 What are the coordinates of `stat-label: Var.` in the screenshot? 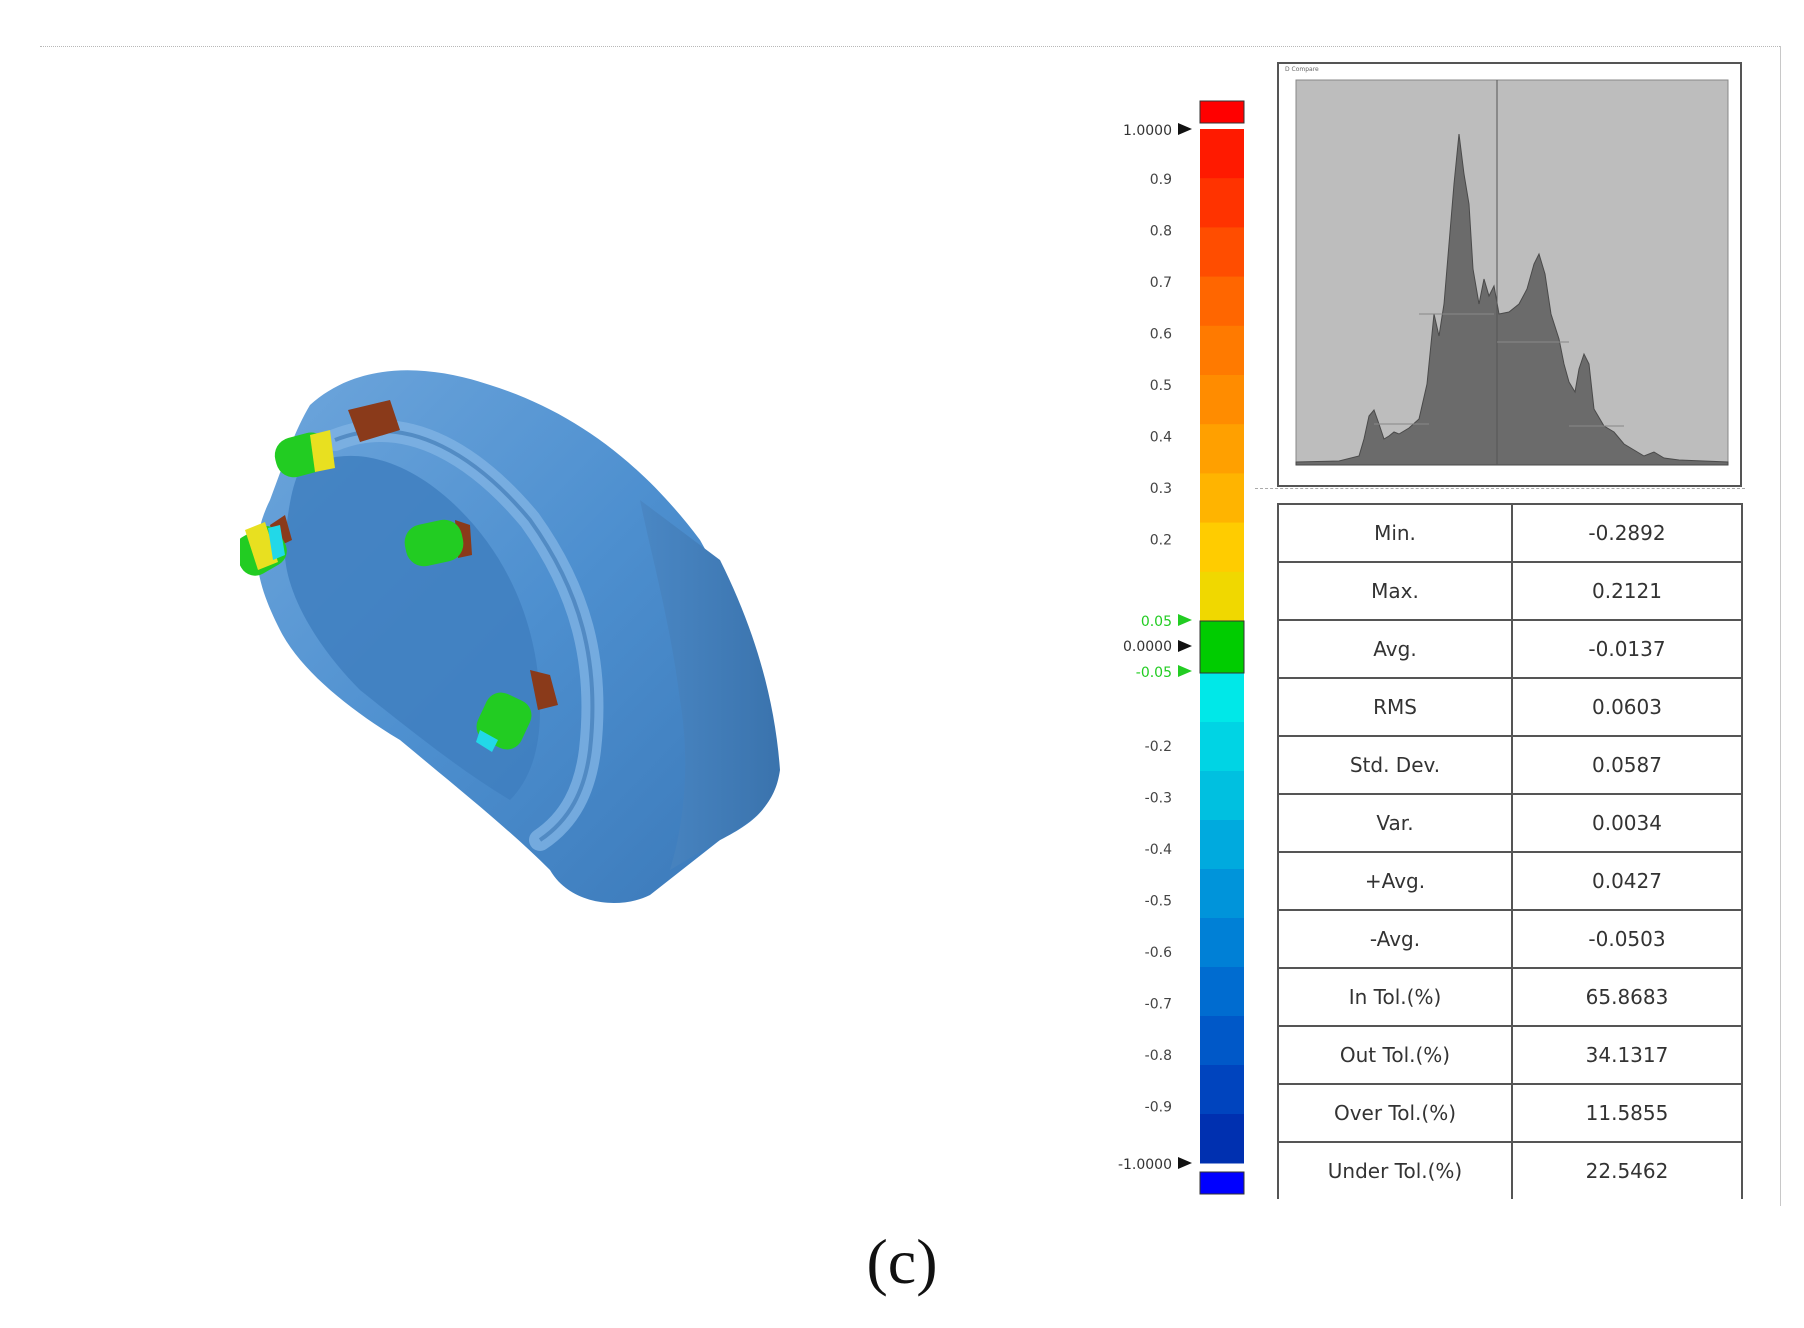 It's located at (1395, 823).